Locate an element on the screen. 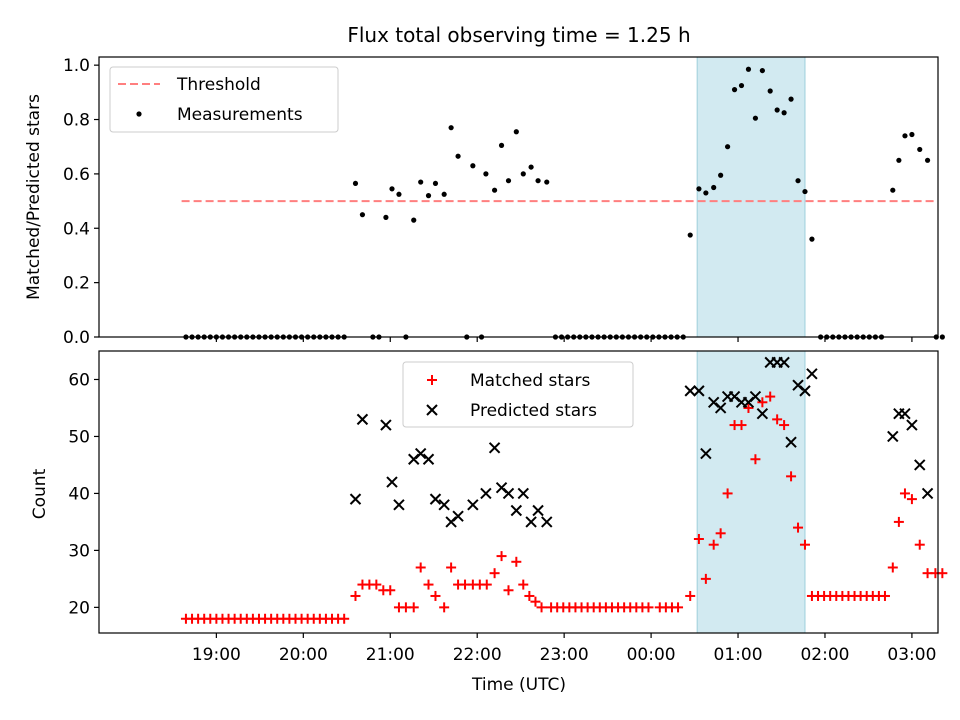  chart-title: Flux total observing time = 1.25 h is located at coordinates (518, 35).